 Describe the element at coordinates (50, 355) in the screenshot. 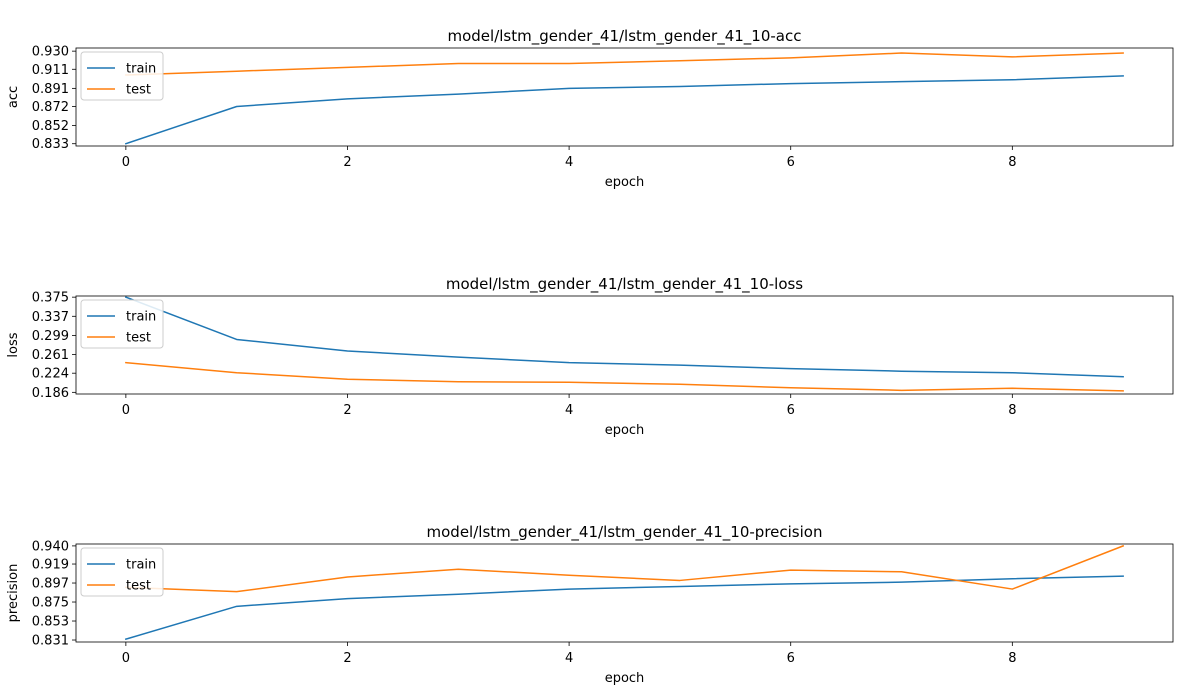

I see `y-tick-label: 0.261` at that location.